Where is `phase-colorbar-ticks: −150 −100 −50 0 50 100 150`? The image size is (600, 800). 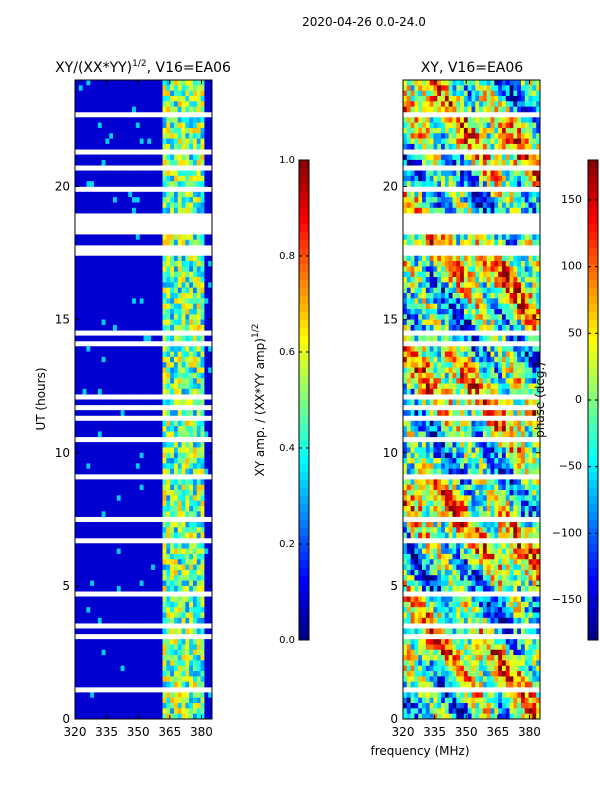
phase-colorbar-ticks: −150 −100 −50 0 50 100 150 is located at coordinates (575, 399).